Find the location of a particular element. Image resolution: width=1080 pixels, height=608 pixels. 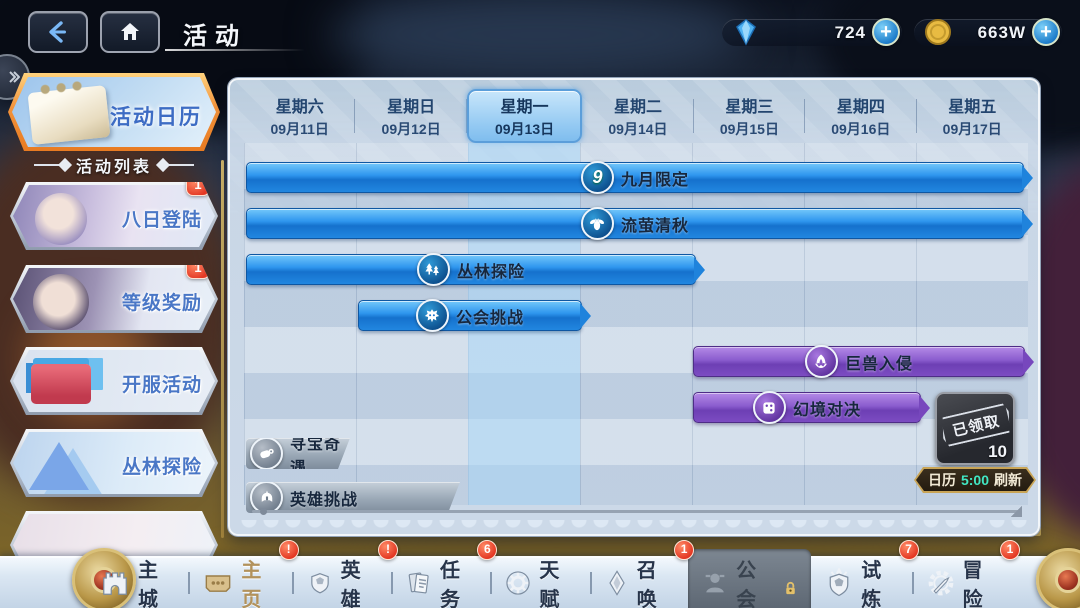

coin-icon is located at coordinates (938, 32).